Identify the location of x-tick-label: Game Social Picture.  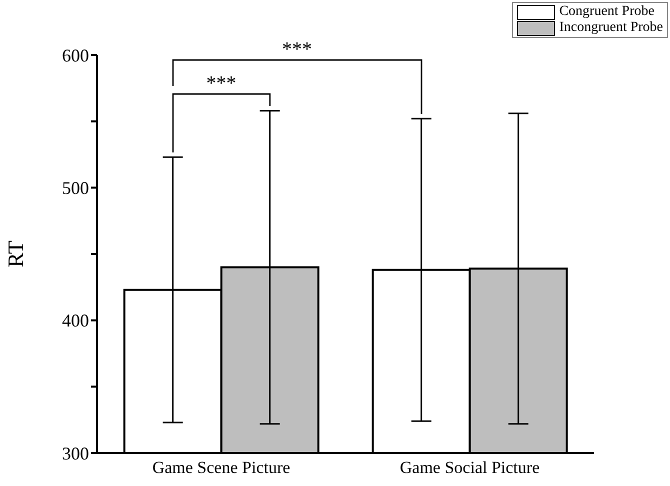
(470, 468).